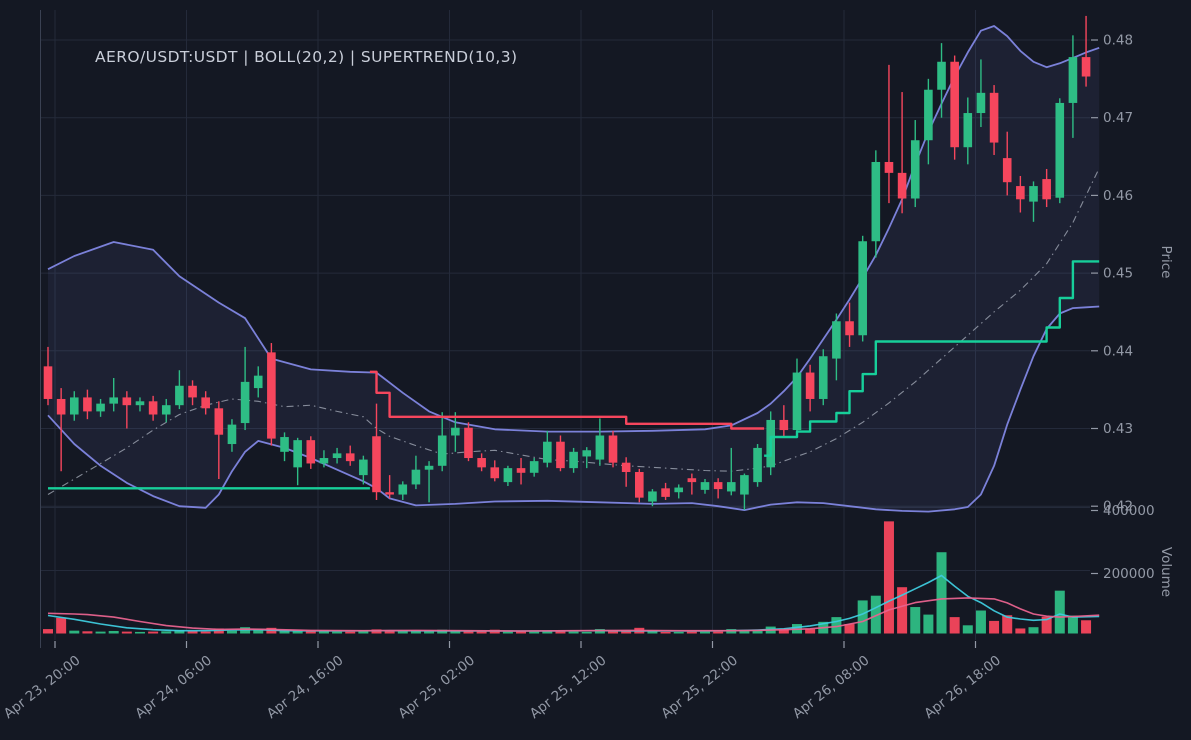  What do you see at coordinates (1118, 41) in the screenshot?
I see `price-tick-label: 0.48` at bounding box center [1118, 41].